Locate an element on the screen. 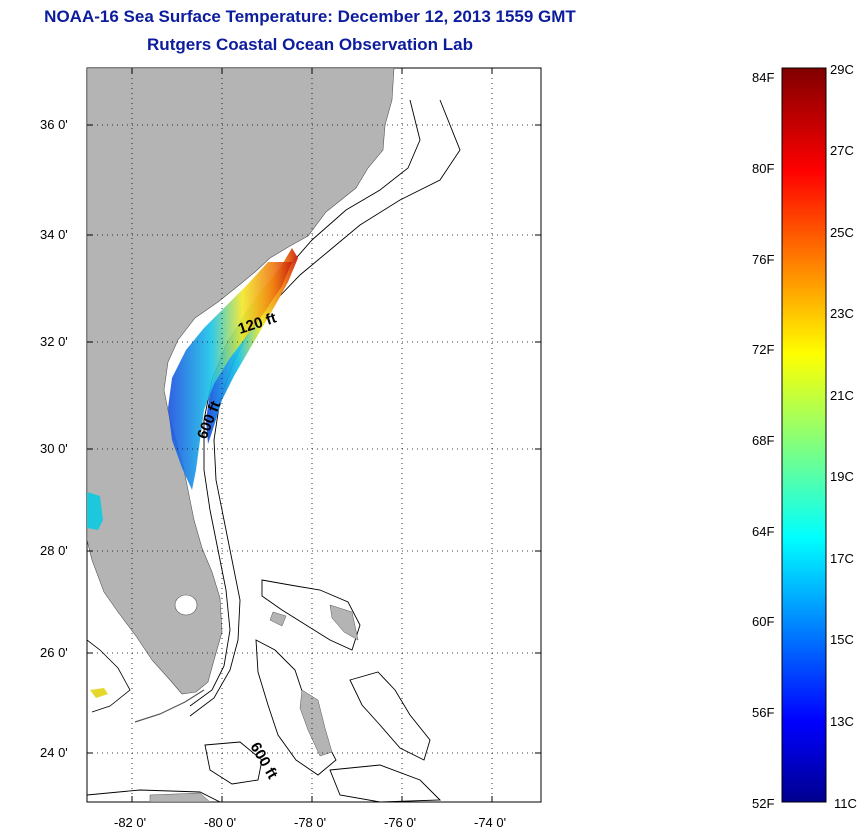 This screenshot has width=864, height=832. colorbar-c-label: 25C is located at coordinates (842, 232).